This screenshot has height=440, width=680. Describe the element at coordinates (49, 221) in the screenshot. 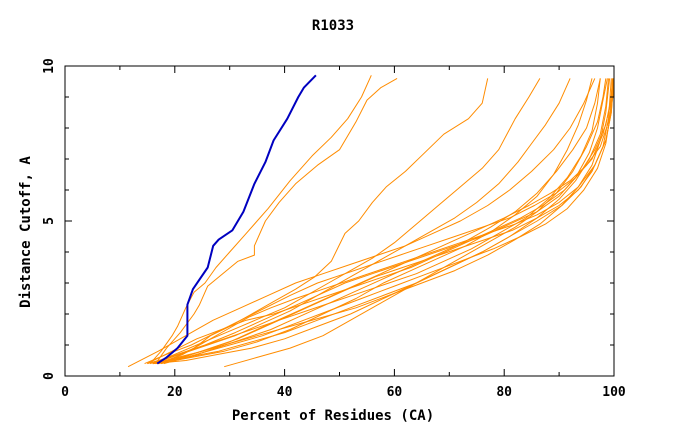

I see `y-tick-label: 5` at that location.